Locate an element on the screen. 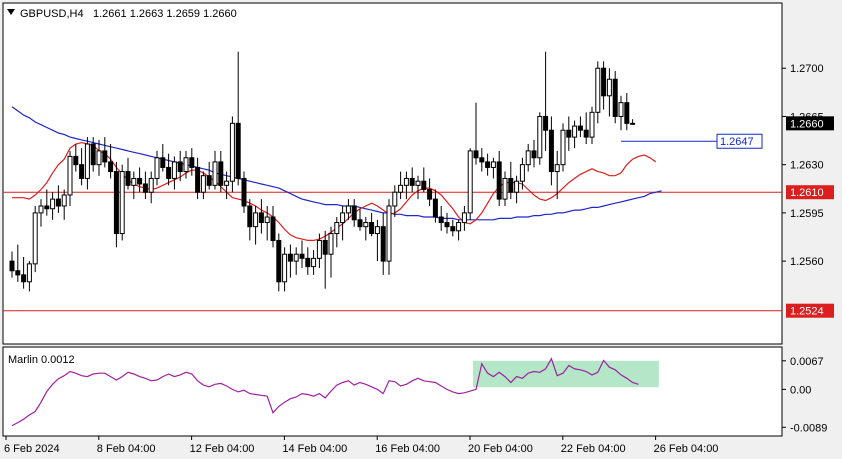 This screenshot has height=459, width=842. ohlc-readout: 1.2661 1.2663 1.2659 1.2660 is located at coordinates (165, 14).